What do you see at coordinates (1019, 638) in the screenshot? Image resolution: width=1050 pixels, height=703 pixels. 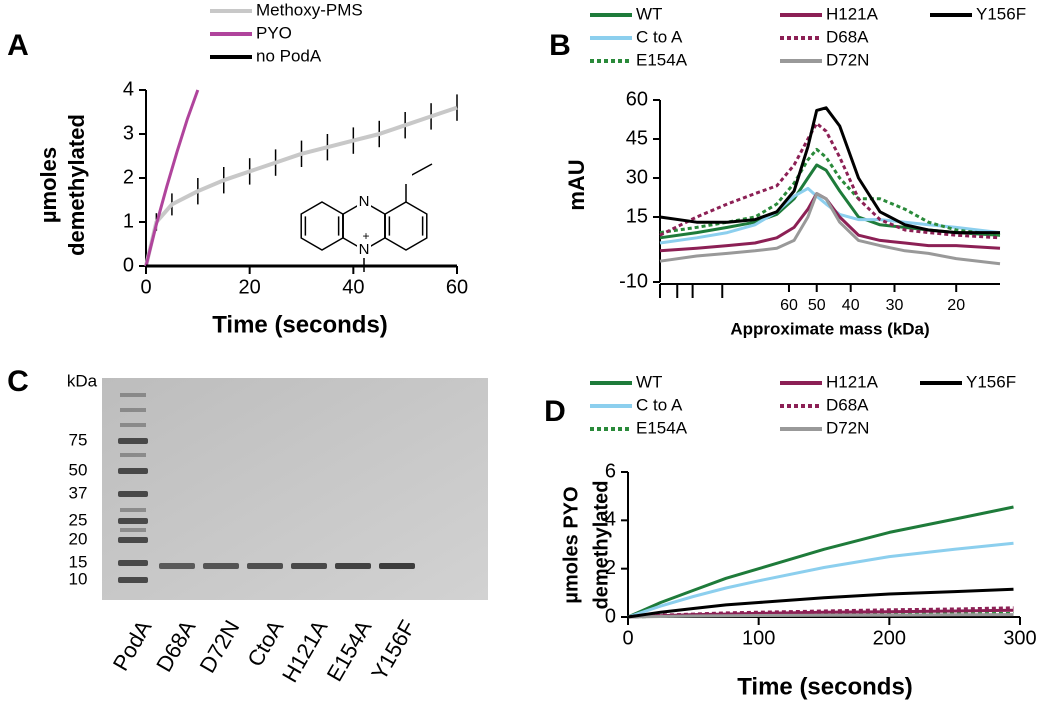 I see `x-tick-label: 300` at bounding box center [1019, 638].